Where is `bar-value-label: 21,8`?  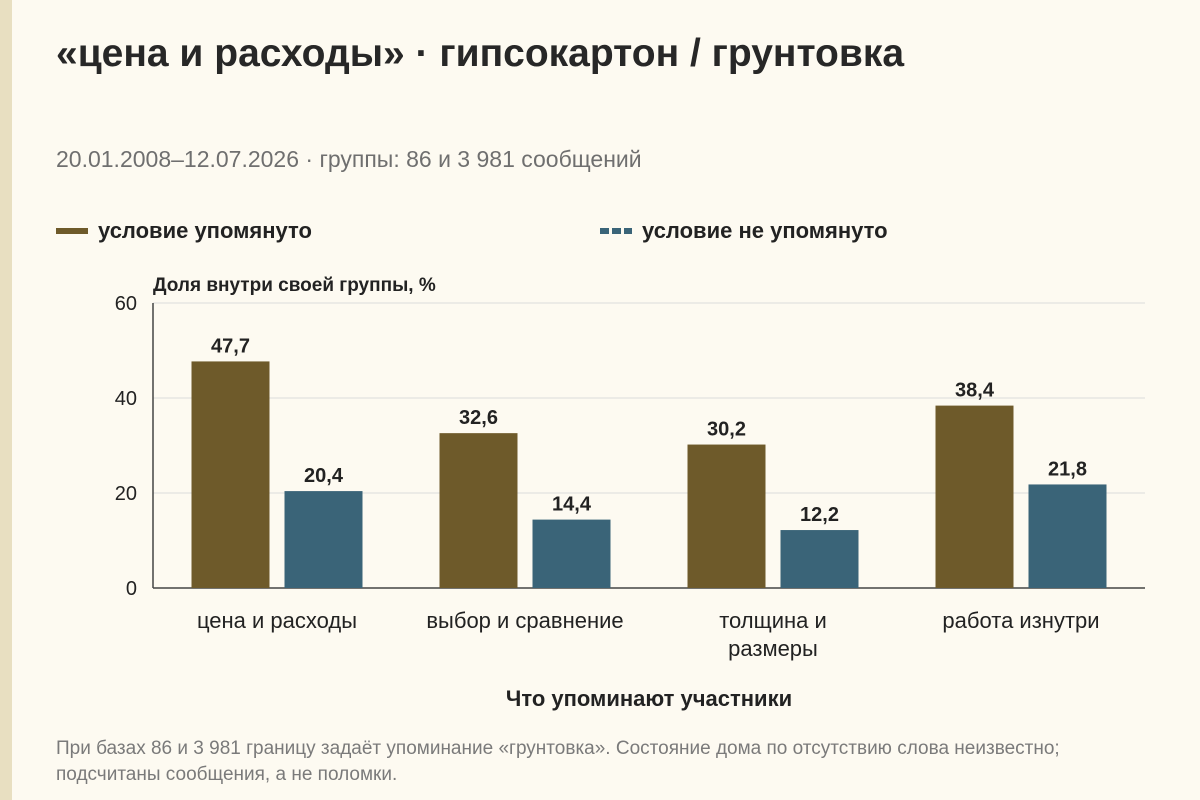 bar-value-label: 21,8 is located at coordinates (1067, 469).